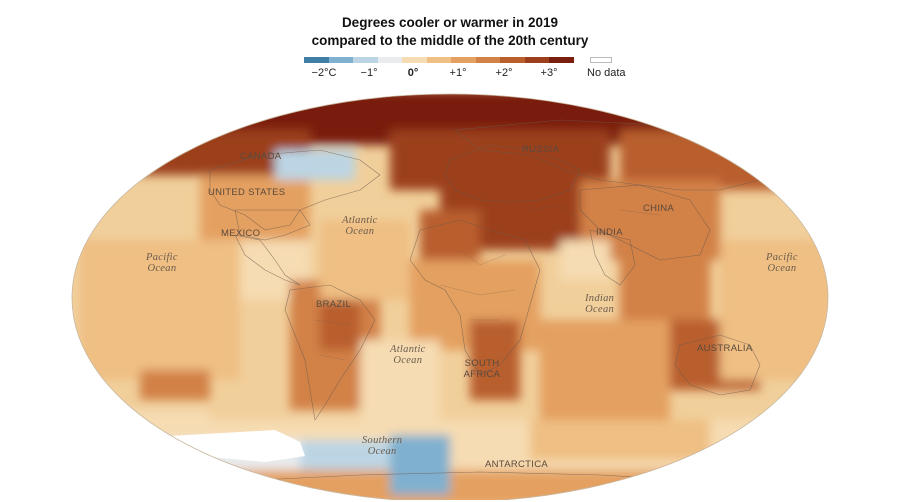 This screenshot has height=502, width=900. I want to click on label-antarctica: ANTARCTICA, so click(516, 464).